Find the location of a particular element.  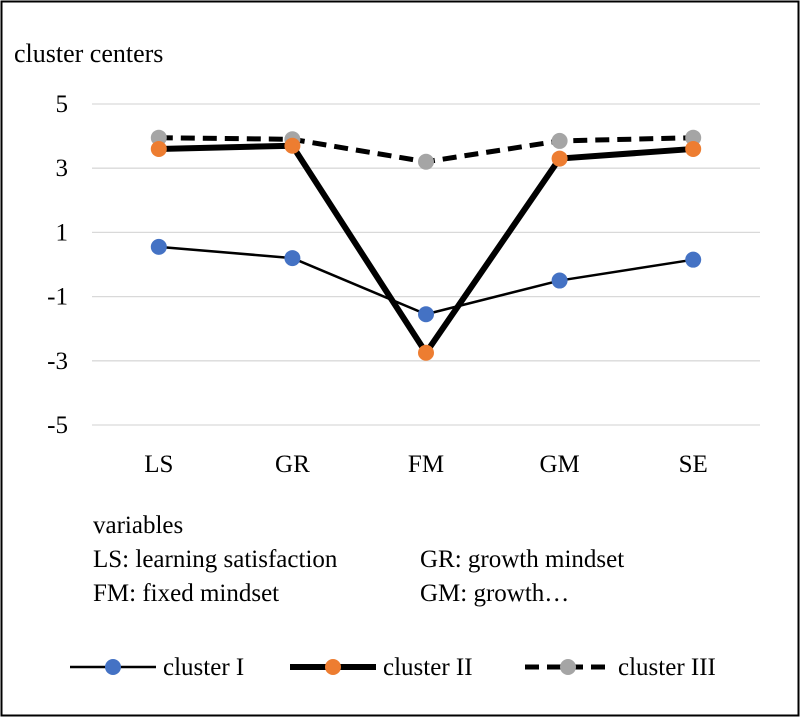

note-ls: LS: learning satisfaction is located at coordinates (215, 559).